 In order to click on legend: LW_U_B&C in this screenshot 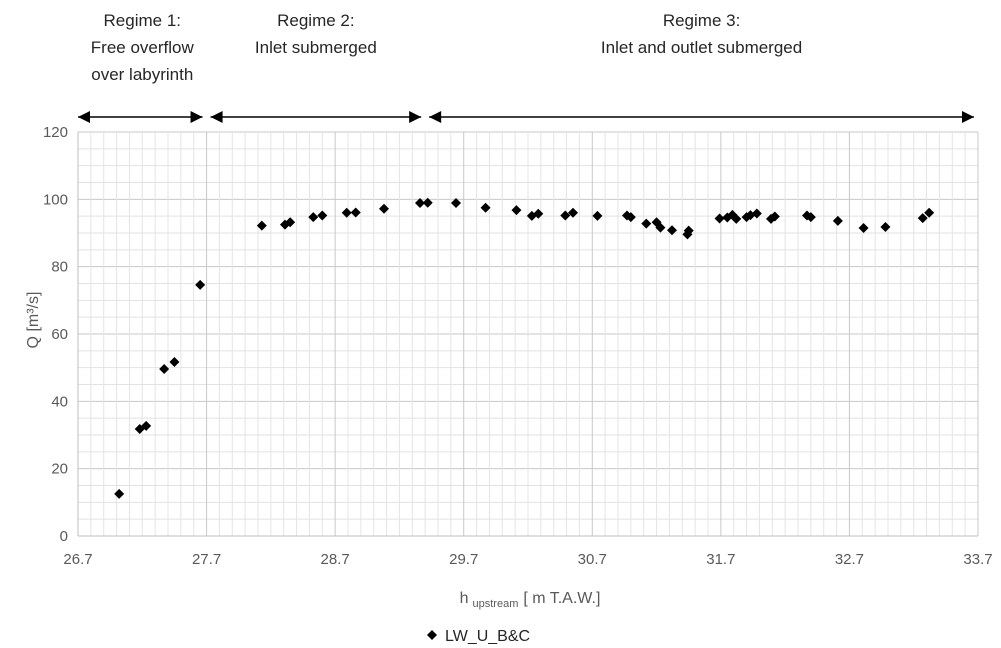, I will do `click(478, 636)`.